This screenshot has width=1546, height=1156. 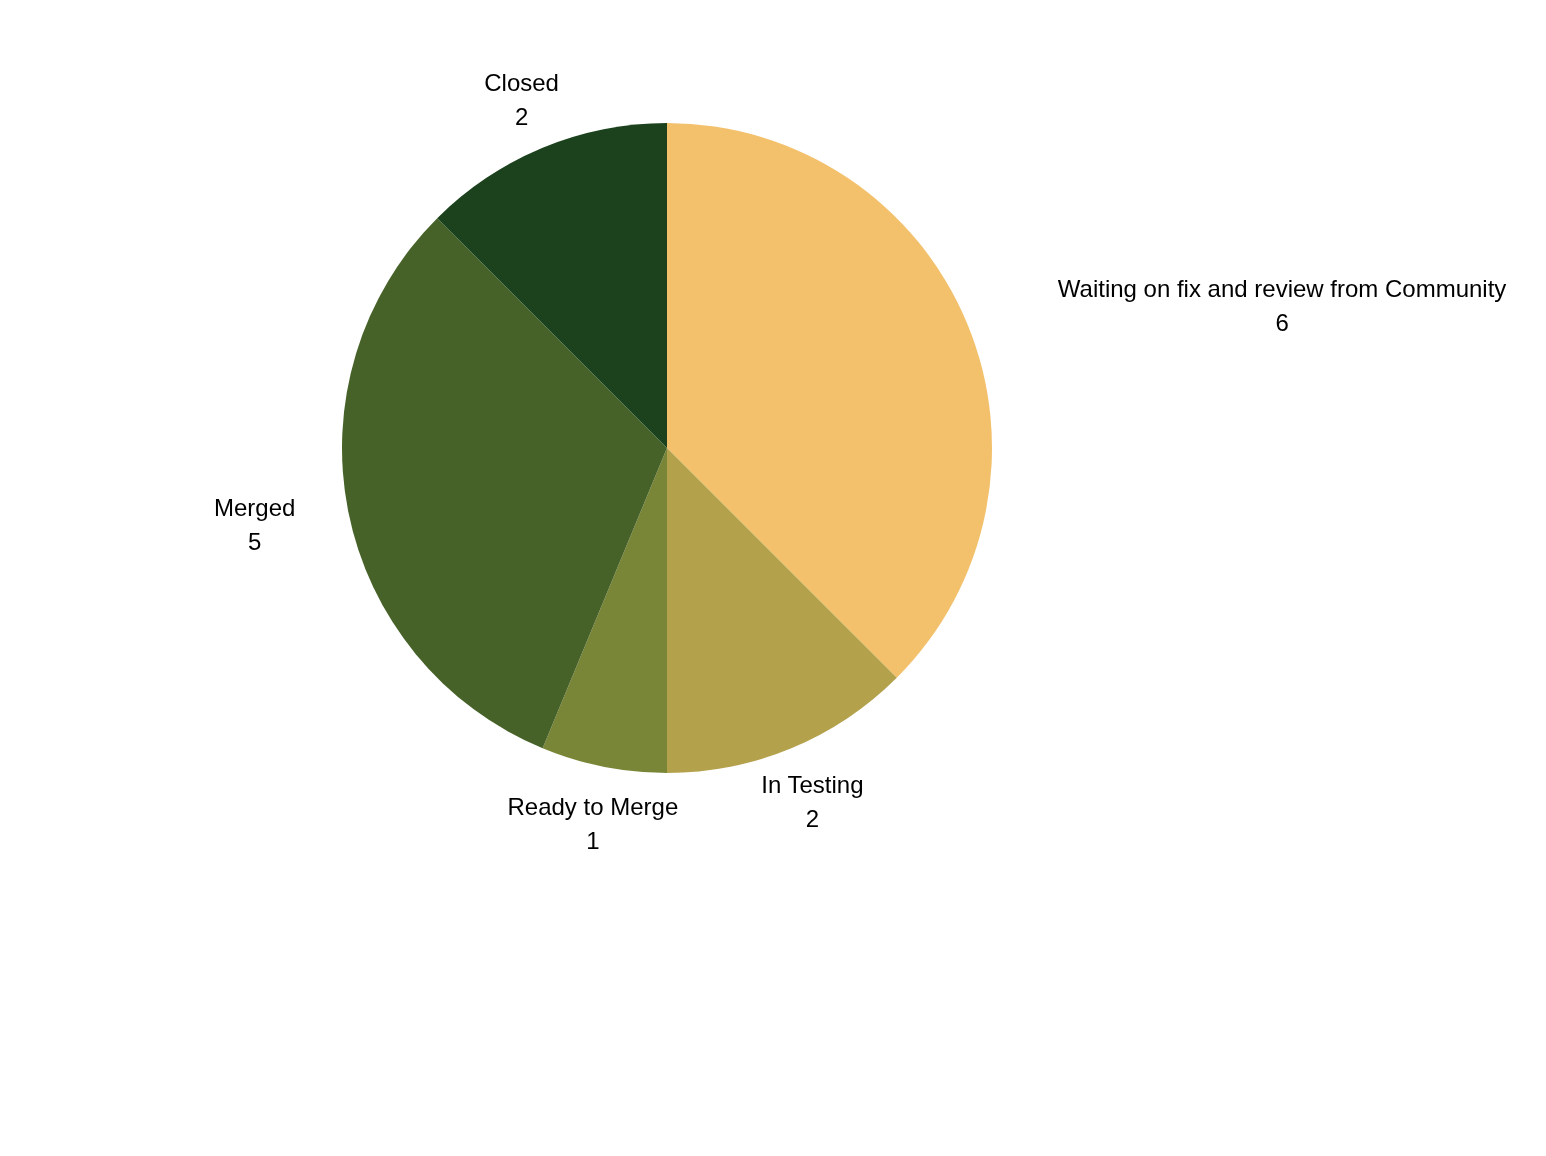 What do you see at coordinates (593, 840) in the screenshot?
I see `data-label: 1` at bounding box center [593, 840].